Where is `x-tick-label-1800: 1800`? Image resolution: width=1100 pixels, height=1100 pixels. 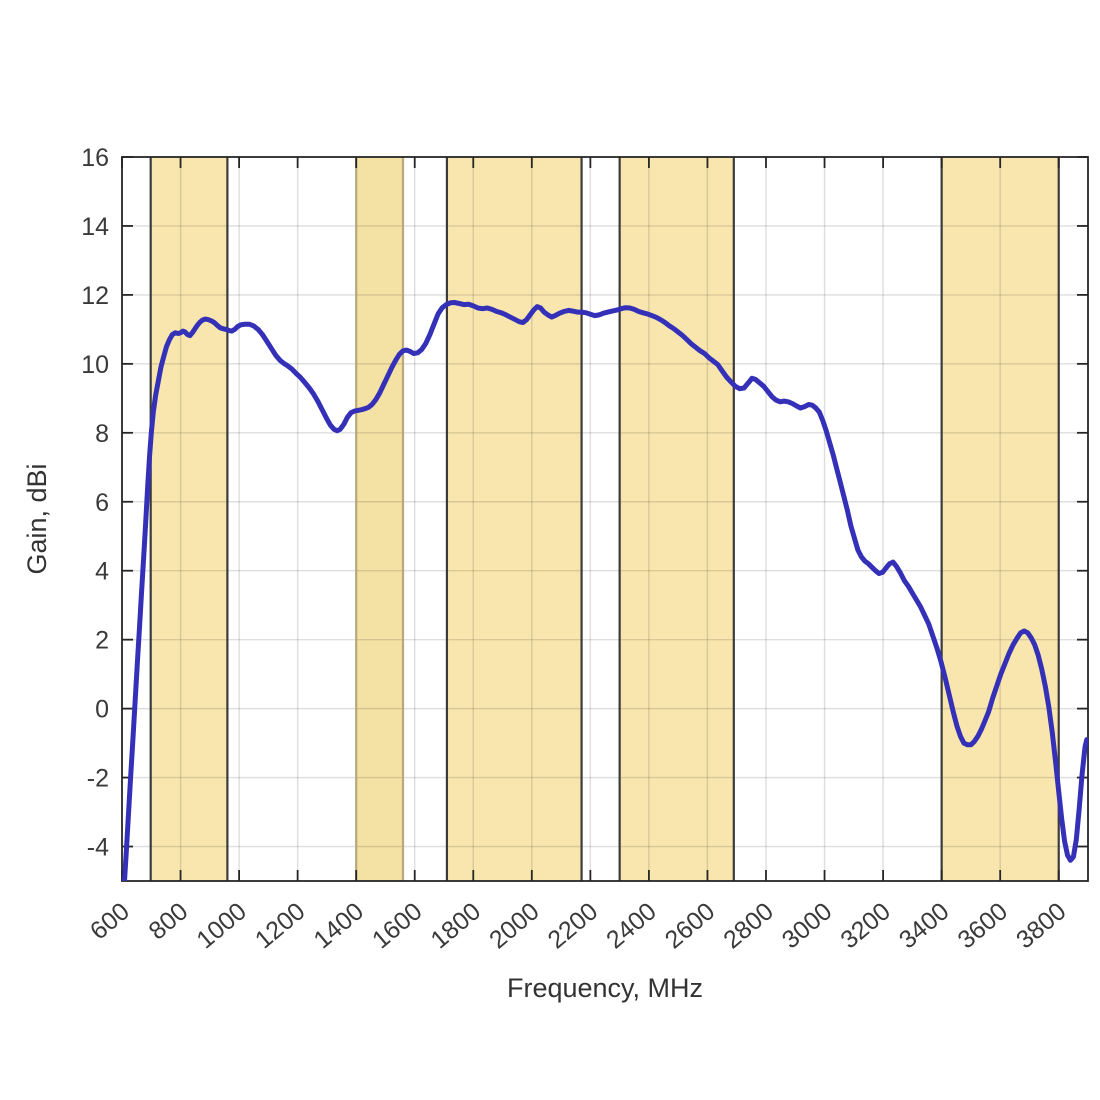
x-tick-label-1800: 1800 is located at coordinates (456, 925).